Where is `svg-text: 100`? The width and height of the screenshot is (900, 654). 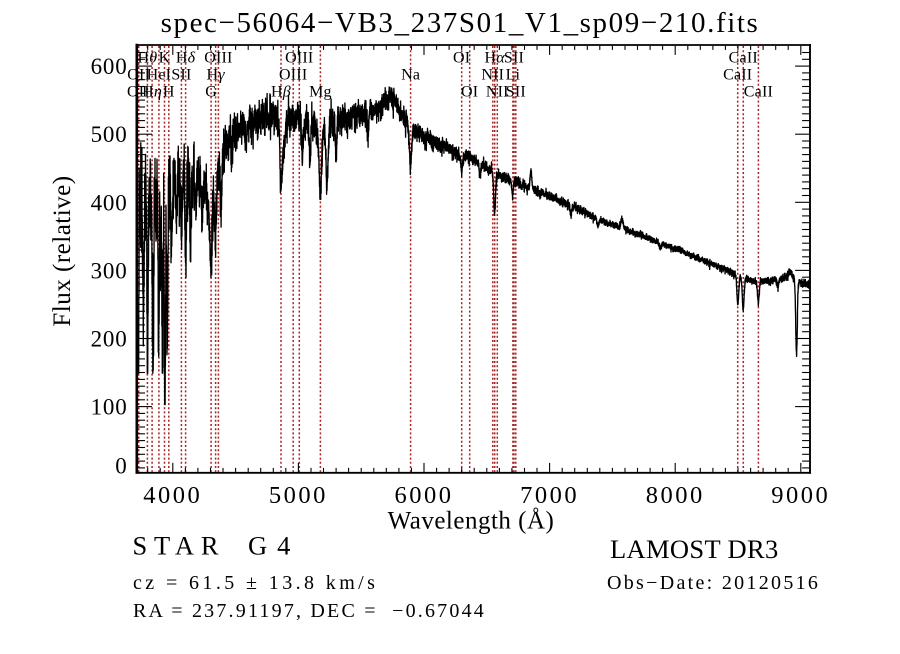
svg-text: 100 is located at coordinates (109, 407).